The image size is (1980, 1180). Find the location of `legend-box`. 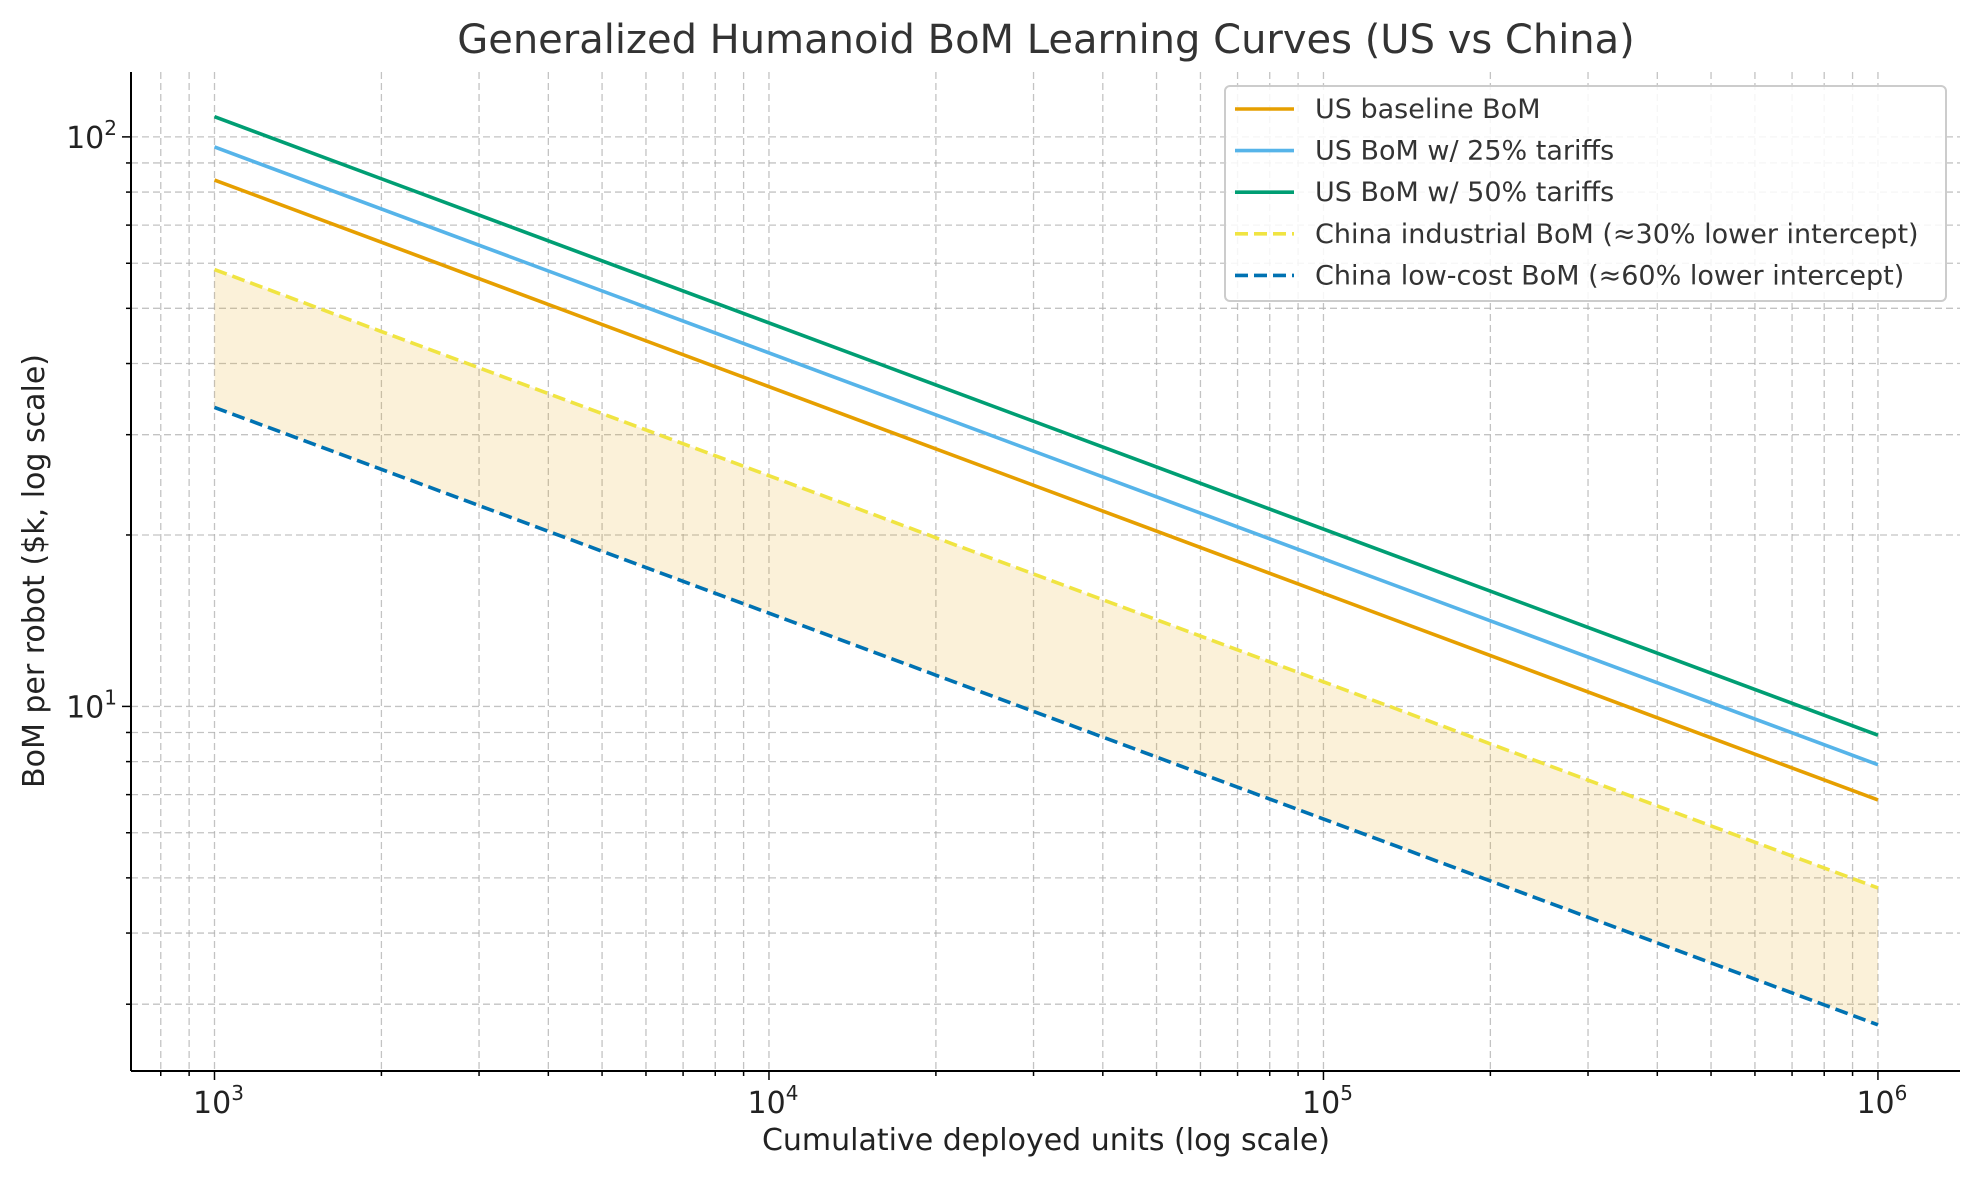

legend-box is located at coordinates (1585, 193).